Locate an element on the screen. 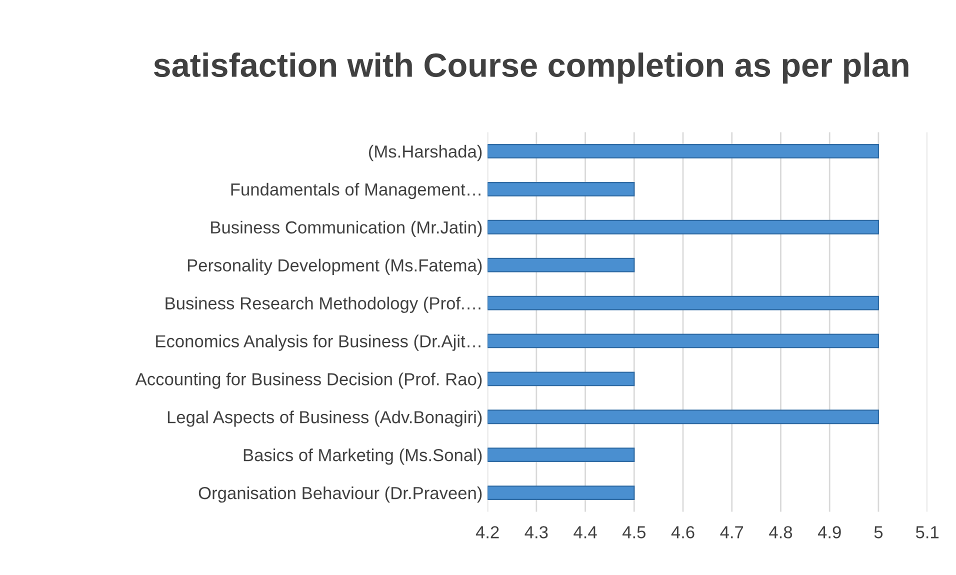 This screenshot has height=575, width=956. y-tick-label: Accounting for Business Decision (Prof. Rao) is located at coordinates (308, 380).